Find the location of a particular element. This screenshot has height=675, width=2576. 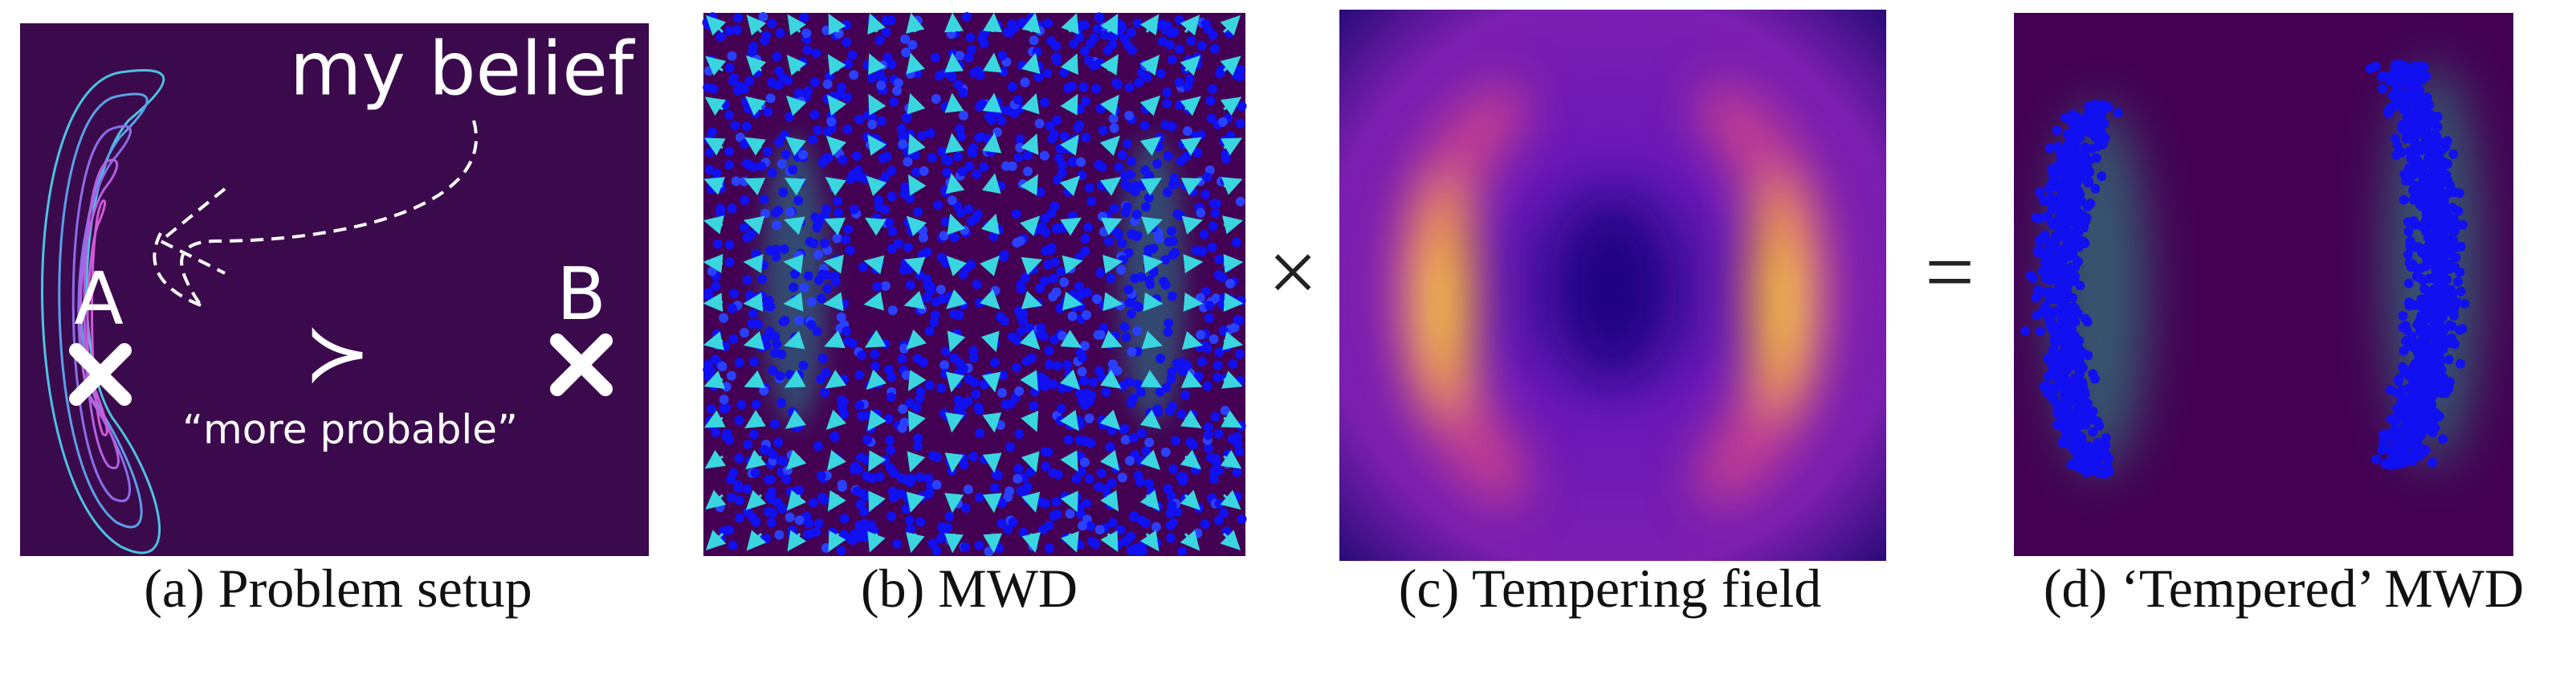

tempering-ridges is located at coordinates (1612, 294).